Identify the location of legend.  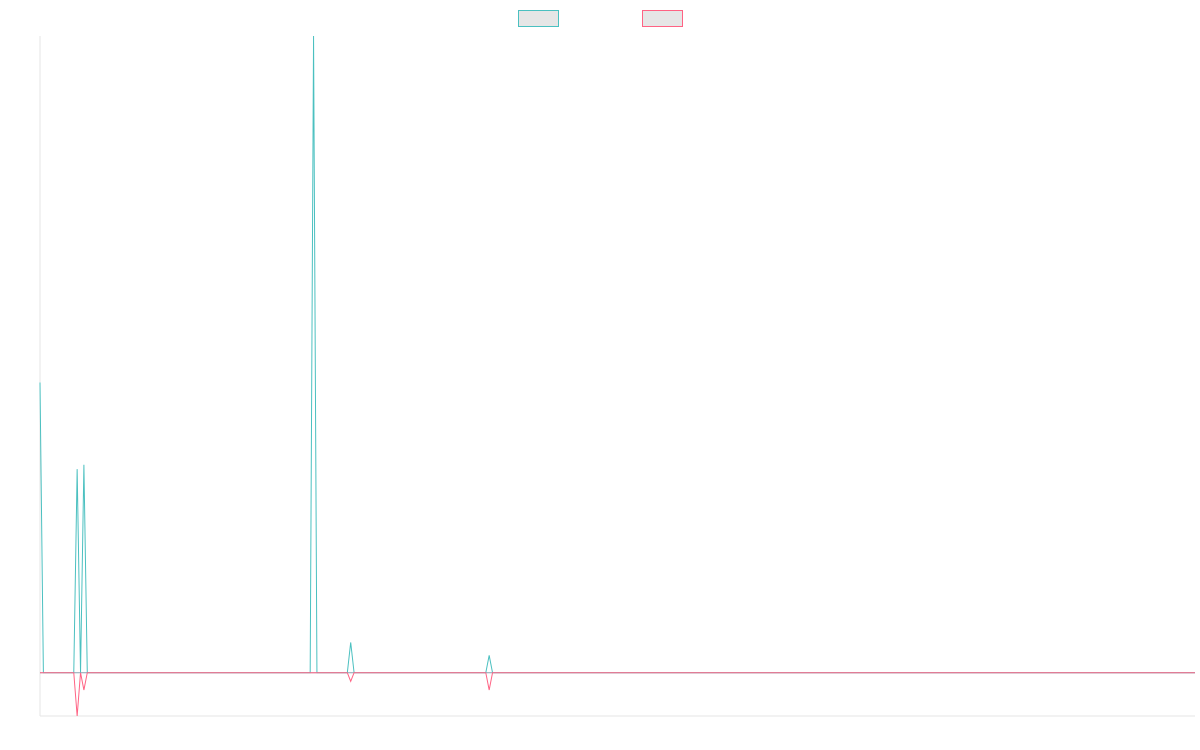
(600, 18).